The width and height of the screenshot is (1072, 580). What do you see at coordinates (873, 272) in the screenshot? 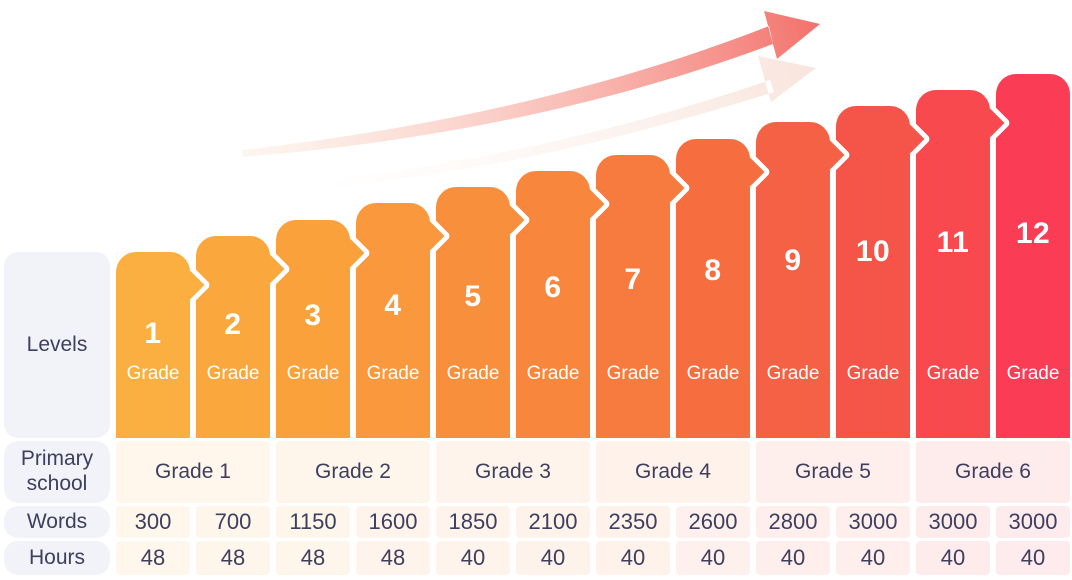
I see `level-bar-10: 10 Grade` at bounding box center [873, 272].